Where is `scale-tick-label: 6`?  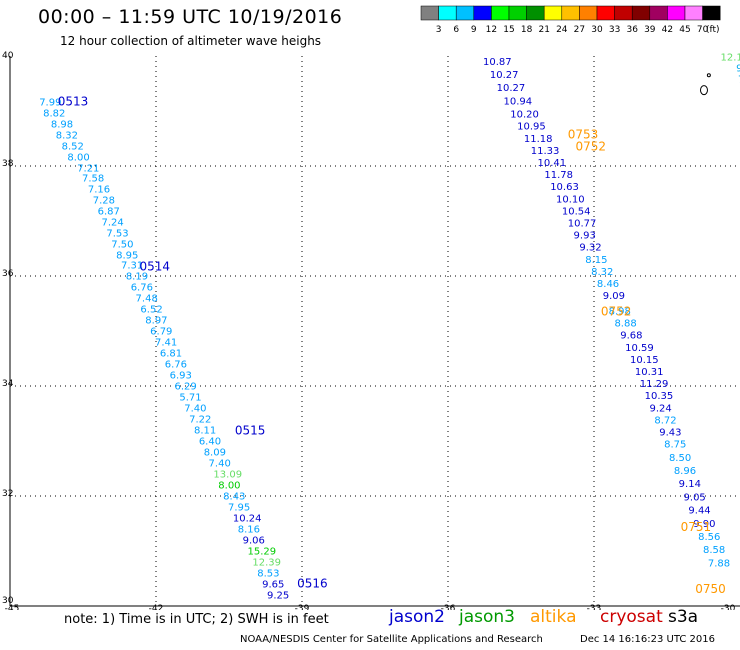
scale-tick-label: 6 is located at coordinates (456, 30).